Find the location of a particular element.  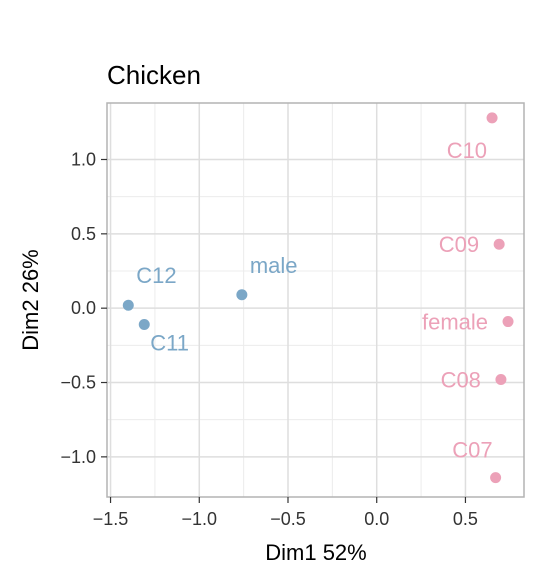

data-point-label: C08 is located at coordinates (461, 380).